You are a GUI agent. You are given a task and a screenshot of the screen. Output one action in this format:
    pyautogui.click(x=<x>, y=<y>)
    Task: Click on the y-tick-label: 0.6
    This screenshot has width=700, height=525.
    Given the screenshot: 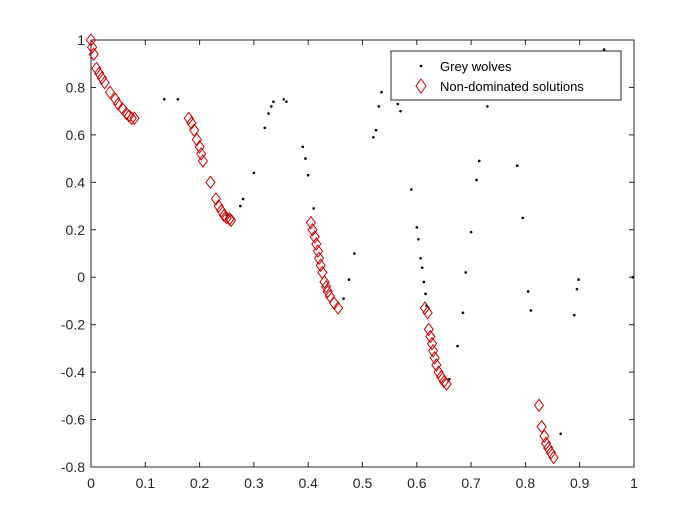 What is the action you would take?
    pyautogui.click(x=76, y=135)
    